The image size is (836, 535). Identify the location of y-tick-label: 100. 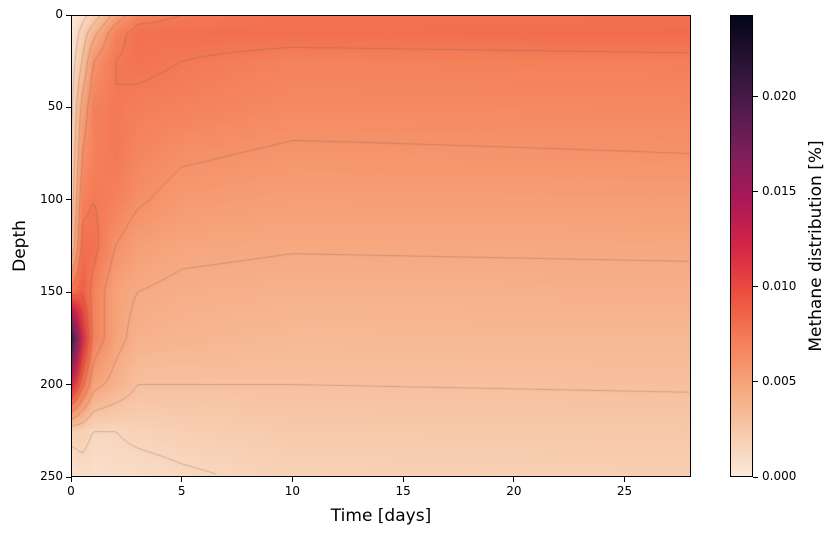
(51, 198).